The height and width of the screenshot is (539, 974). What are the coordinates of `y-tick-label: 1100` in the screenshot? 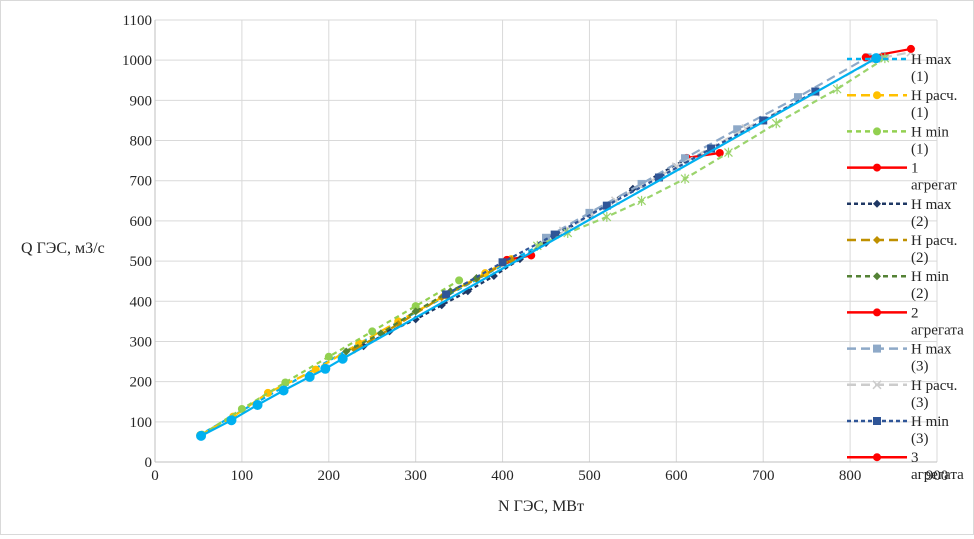 It's located at (137, 21).